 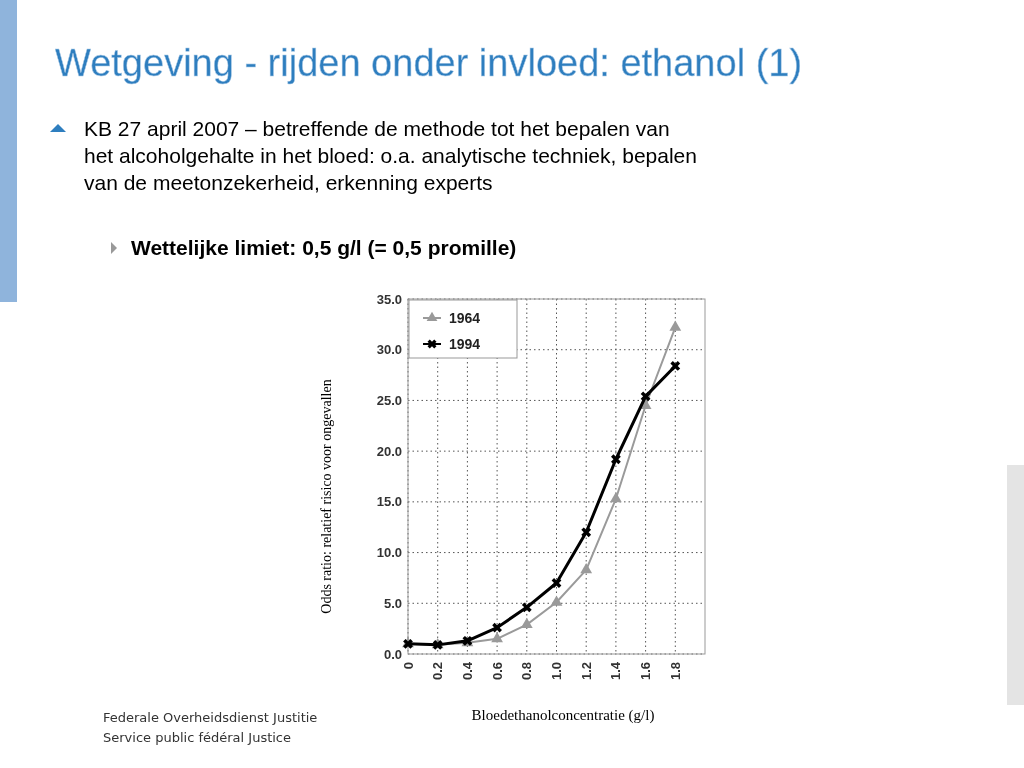 What do you see at coordinates (389, 553) in the screenshot?
I see `y-tick-label: 10.0` at bounding box center [389, 553].